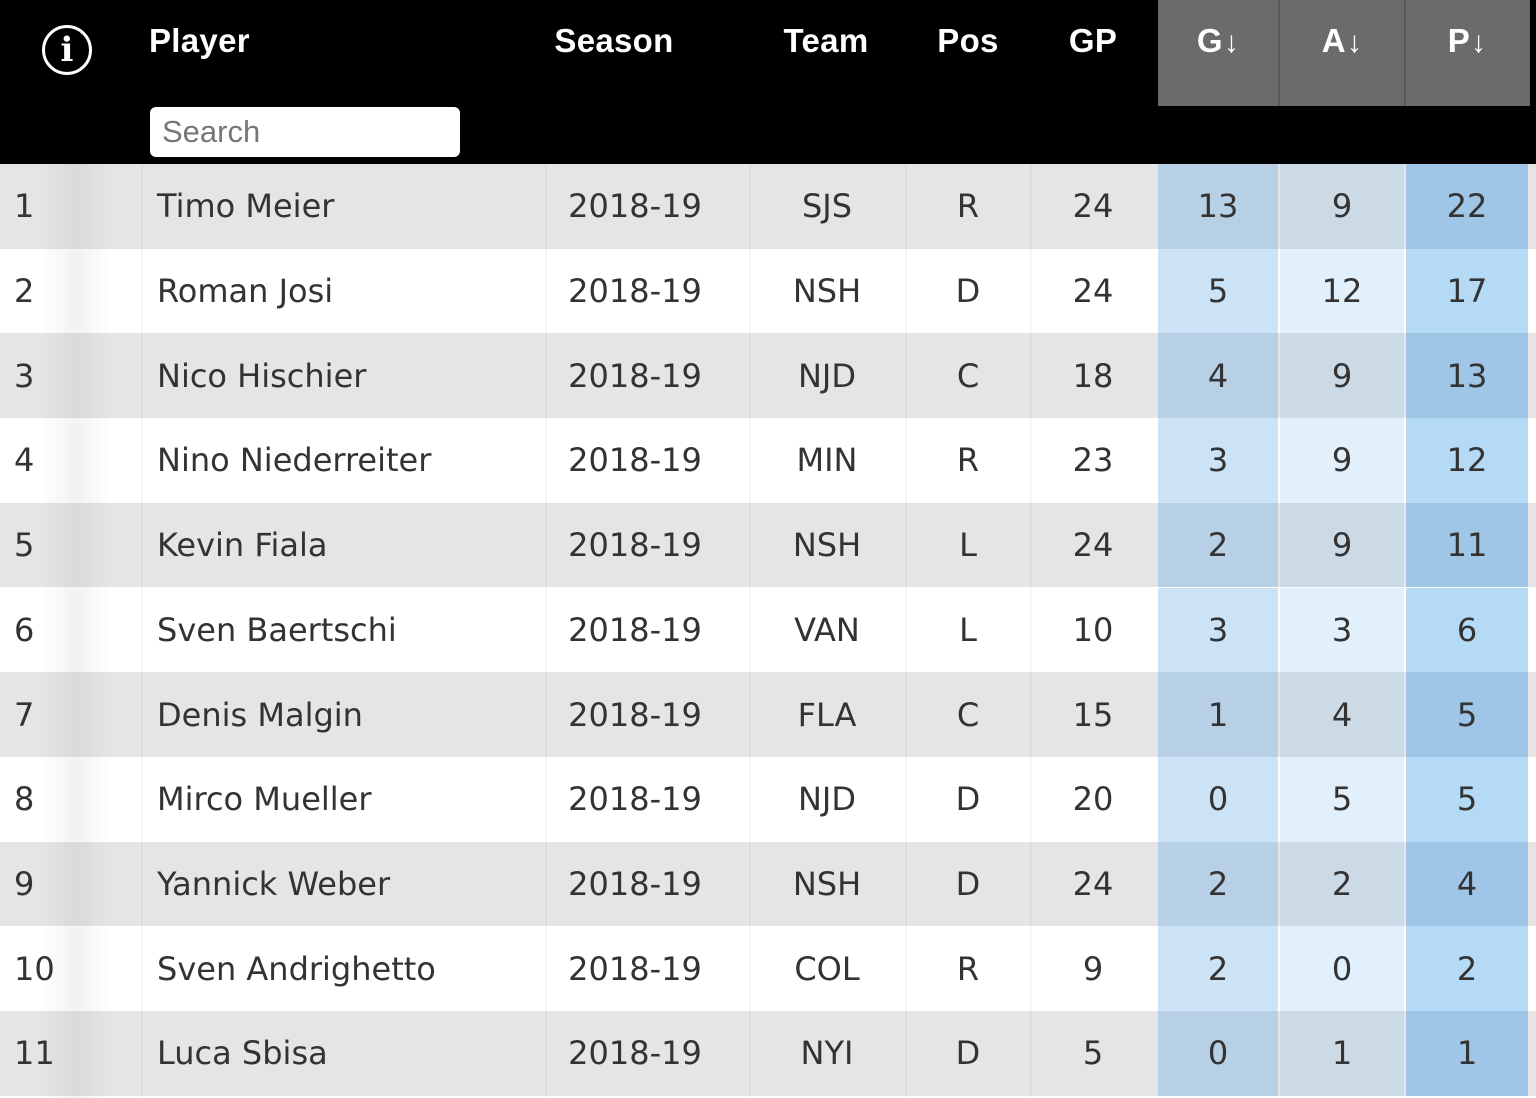 This screenshot has width=1536, height=1098. I want to click on points-cell: 17, so click(1467, 291).